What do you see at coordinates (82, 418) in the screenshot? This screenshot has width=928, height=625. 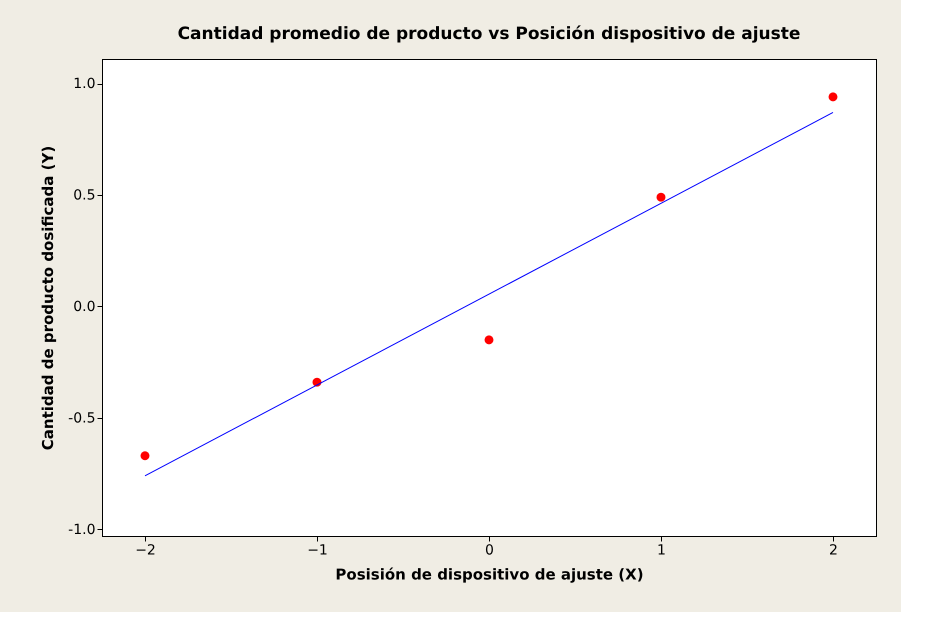 I see `y-tick-label: -0.5` at bounding box center [82, 418].